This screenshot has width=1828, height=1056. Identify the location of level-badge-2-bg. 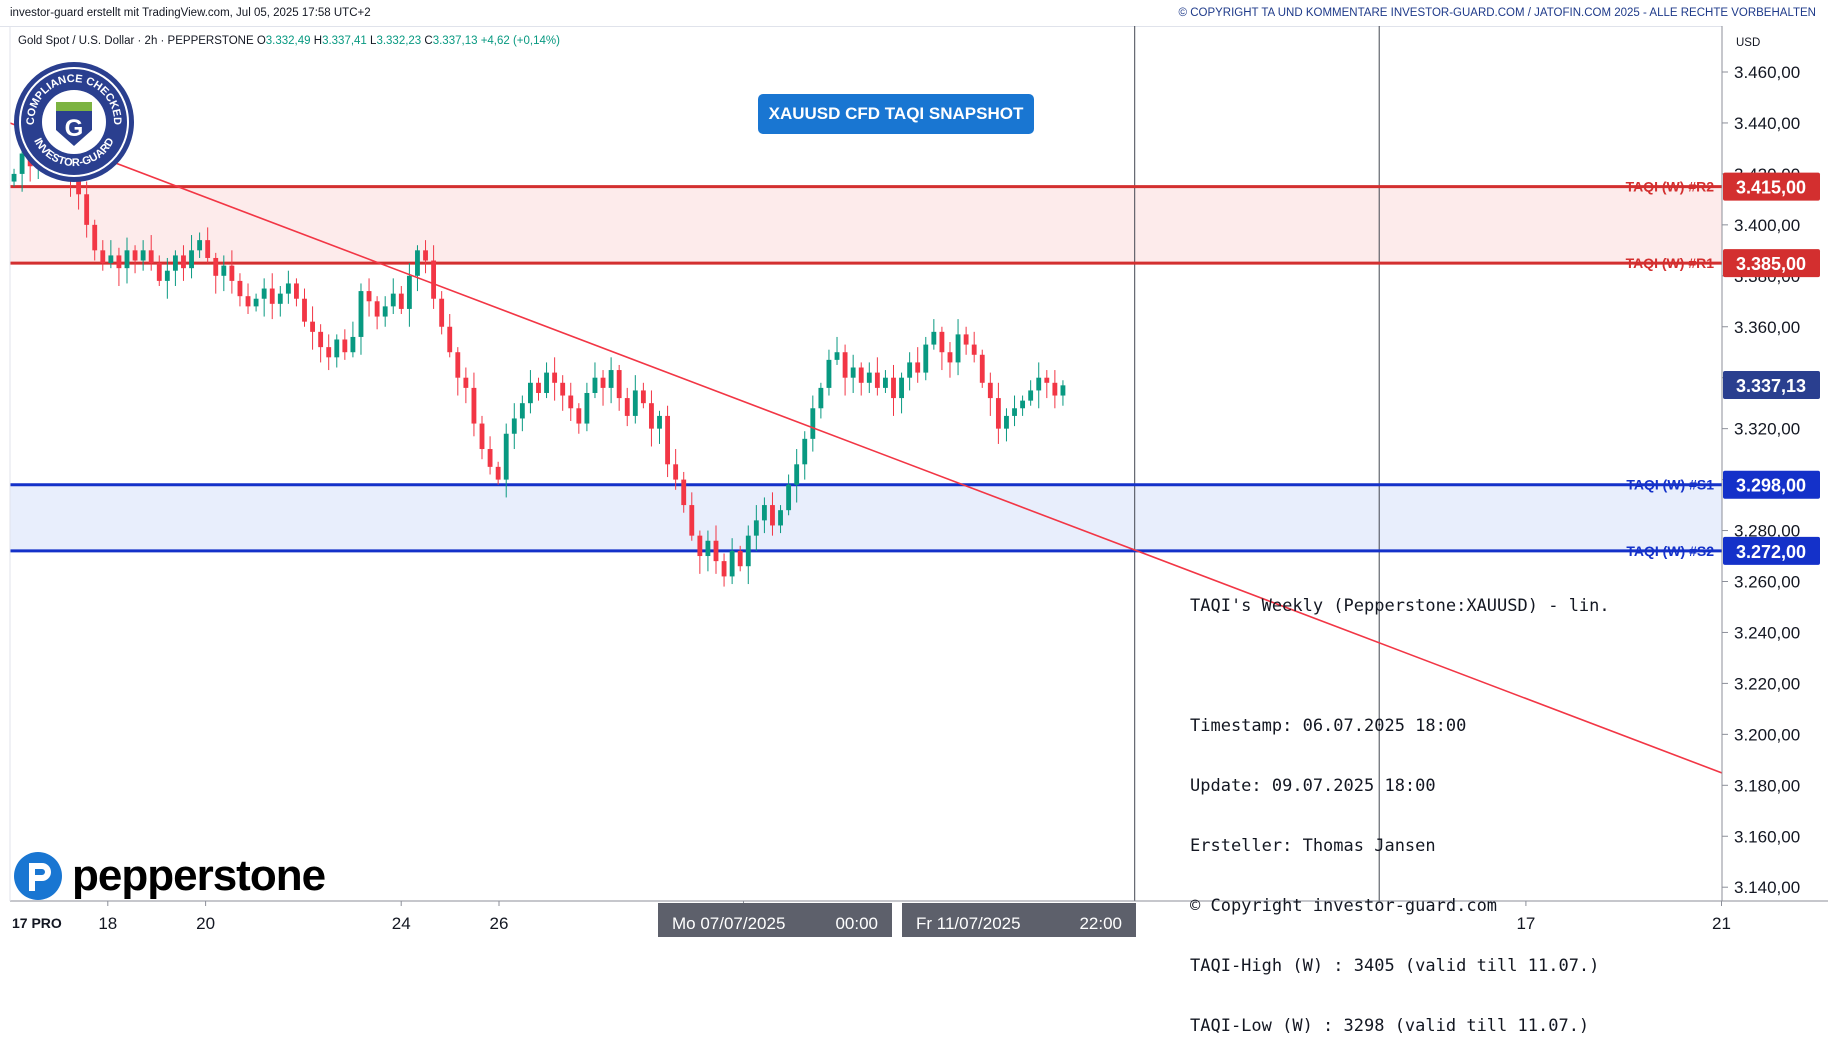
(1771, 484).